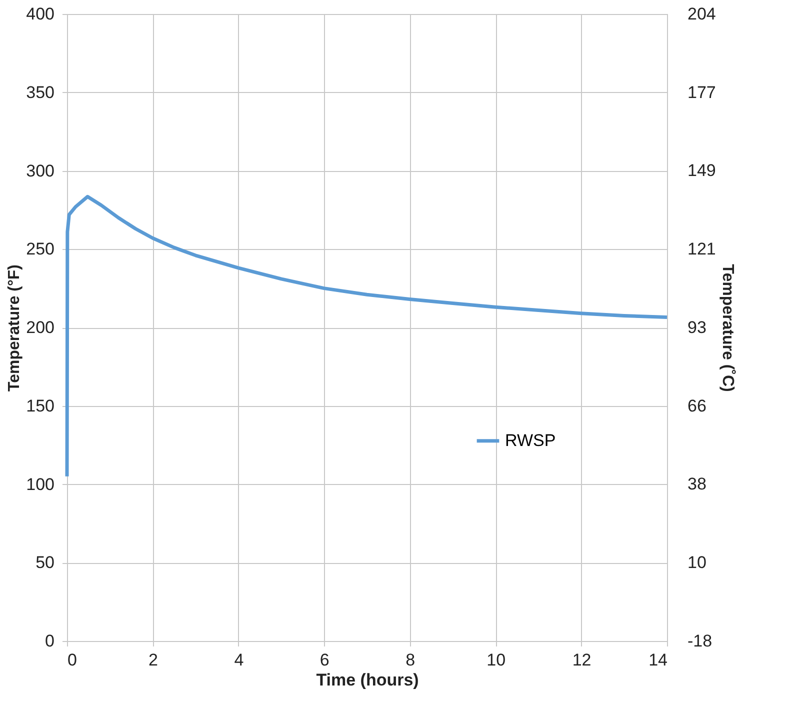  Describe the element at coordinates (530, 440) in the screenshot. I see `legend-label: RWSP` at that location.